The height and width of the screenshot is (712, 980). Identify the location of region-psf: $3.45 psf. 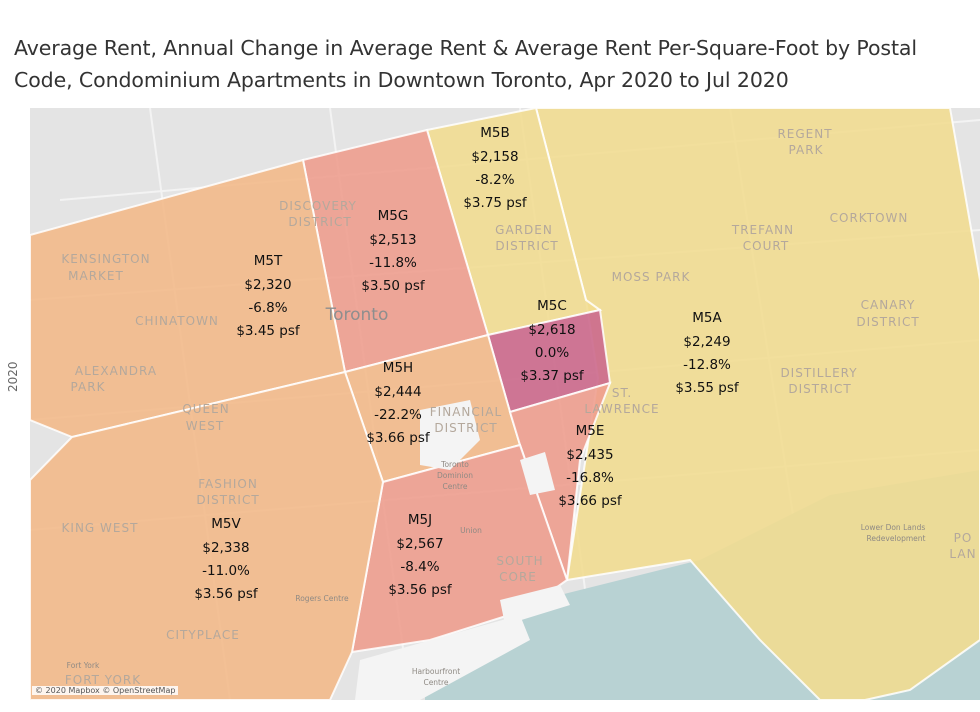
(268, 331).